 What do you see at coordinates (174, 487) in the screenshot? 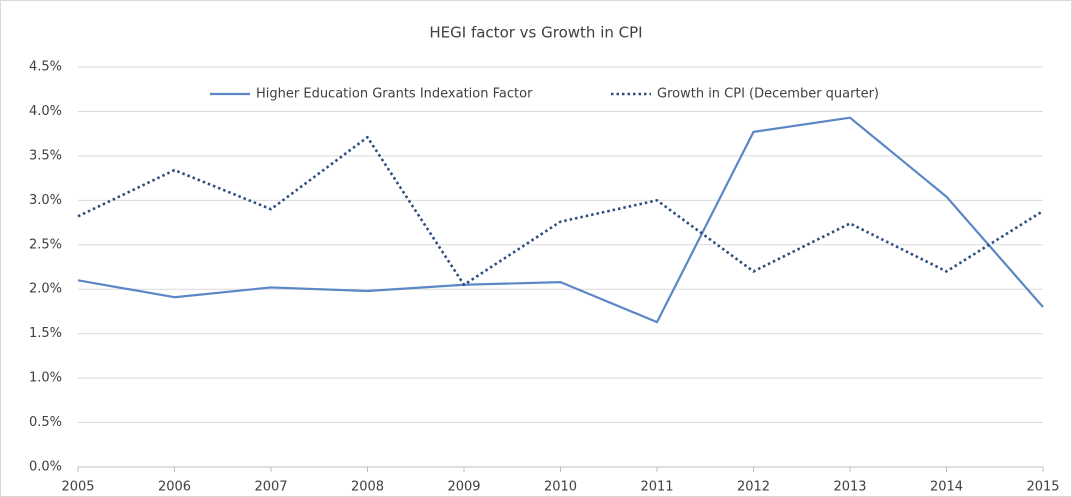
I see `x-tick-label: 2006` at bounding box center [174, 487].